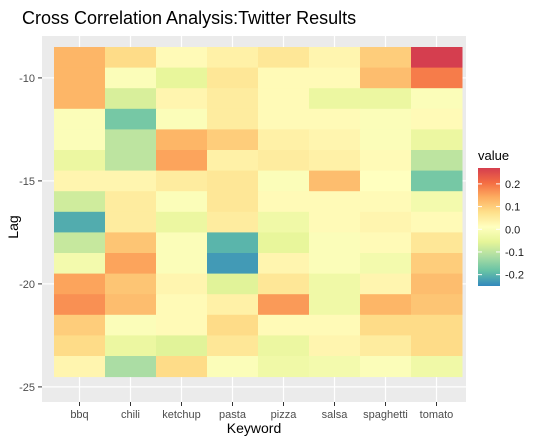 This screenshot has width=544, height=444. Describe the element at coordinates (335, 415) in the screenshot. I see `x-tick-label: salsa` at that location.